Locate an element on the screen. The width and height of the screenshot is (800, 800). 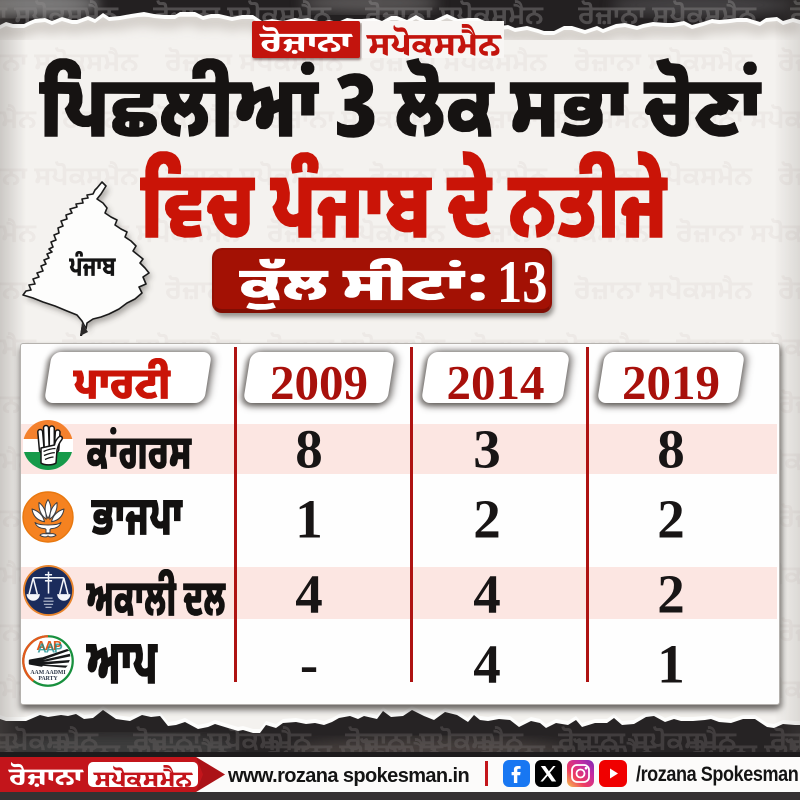
svg-text: PARTY is located at coordinates (48, 679).